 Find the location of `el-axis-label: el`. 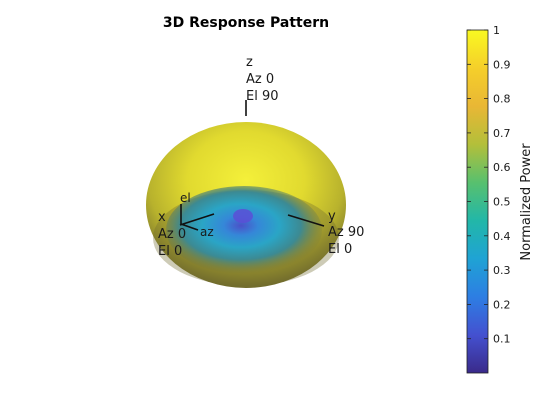

el-axis-label: el is located at coordinates (185, 198).